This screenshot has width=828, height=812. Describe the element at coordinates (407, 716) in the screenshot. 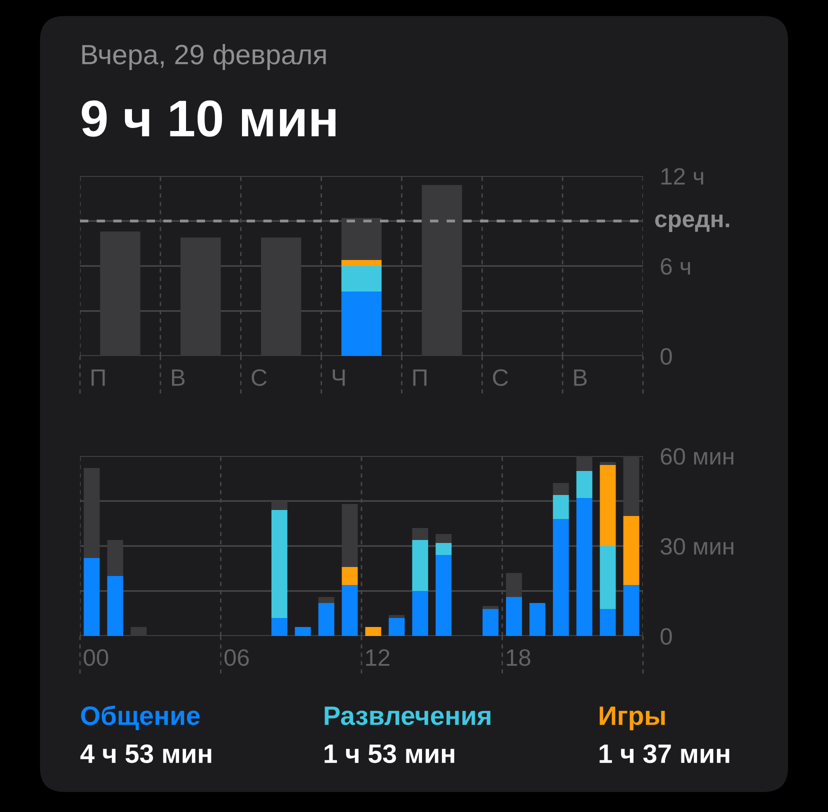

I see `text: Развлечения` at that location.